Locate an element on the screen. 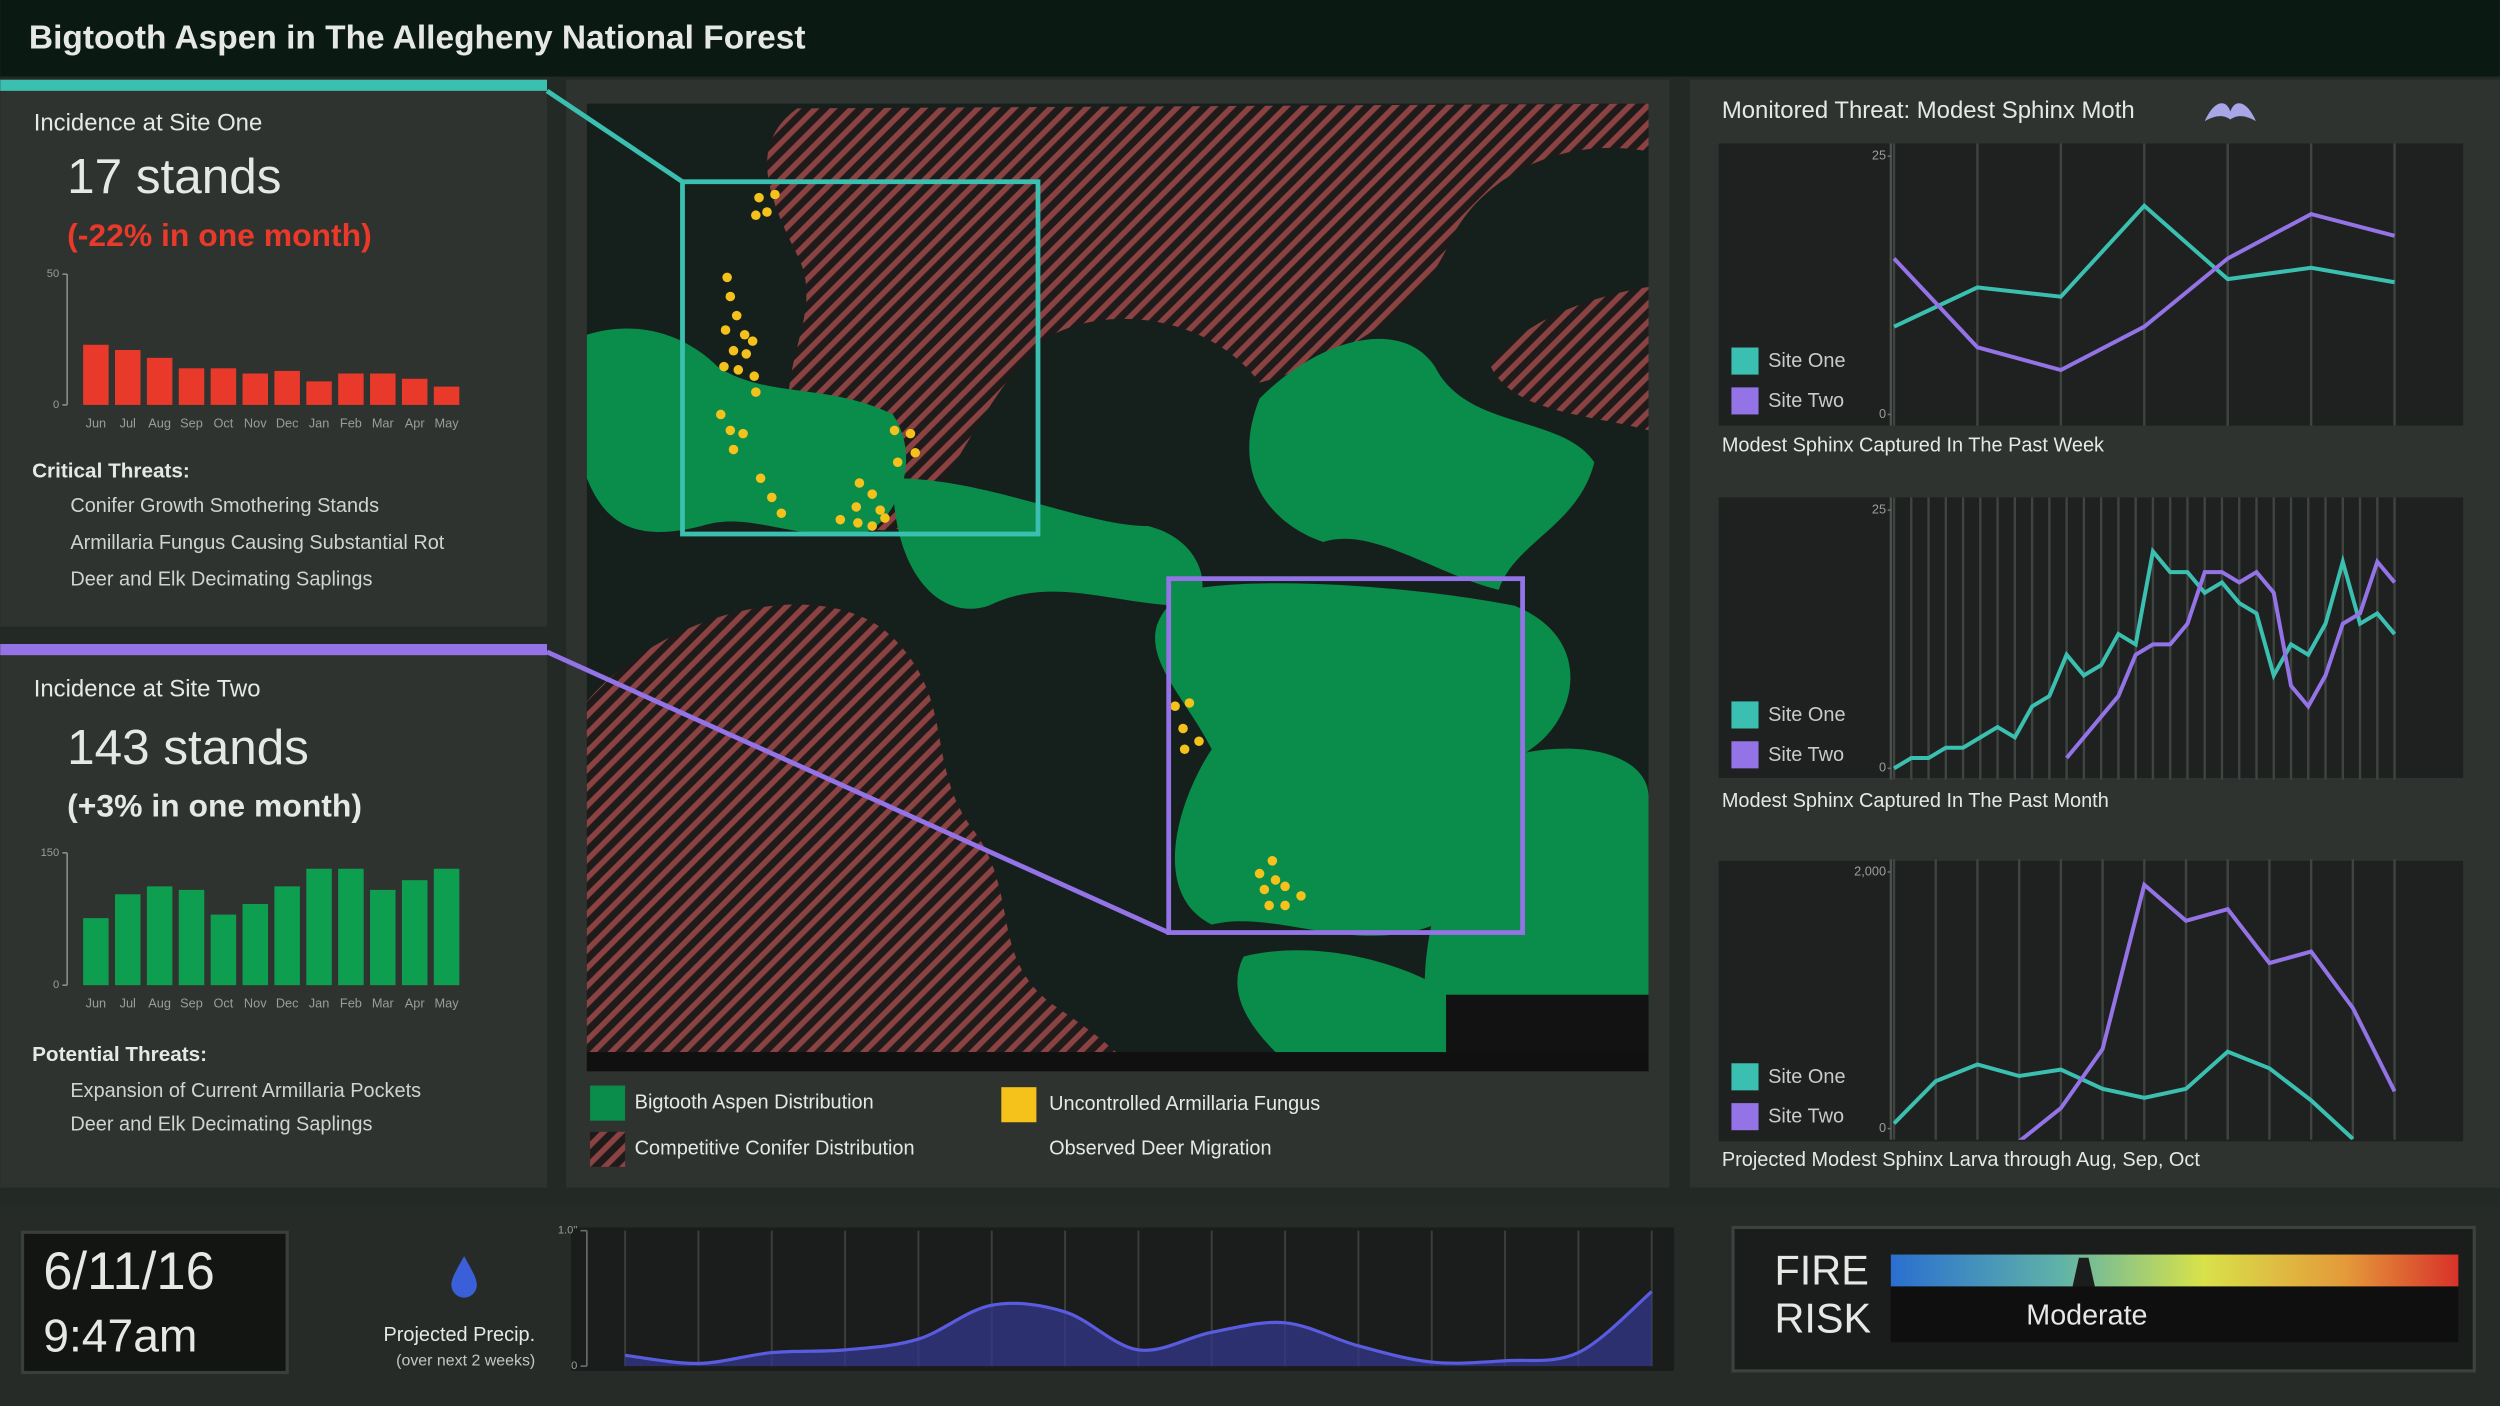  connector is located at coordinates (858, 792).